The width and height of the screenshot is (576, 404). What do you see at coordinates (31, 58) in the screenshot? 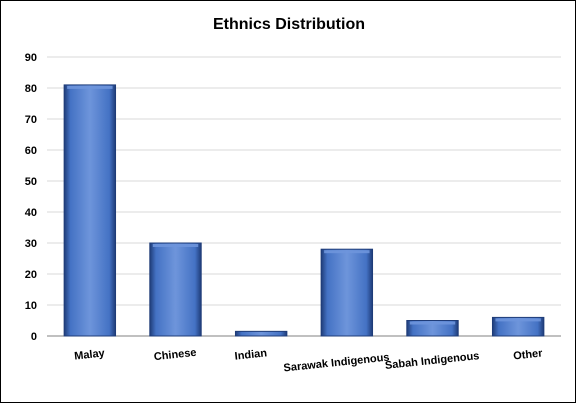
I see `y-tick-label: 90` at bounding box center [31, 58].